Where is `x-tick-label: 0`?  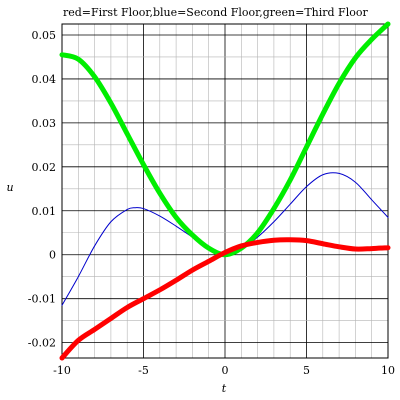 x-tick-label: 0 is located at coordinates (225, 370).